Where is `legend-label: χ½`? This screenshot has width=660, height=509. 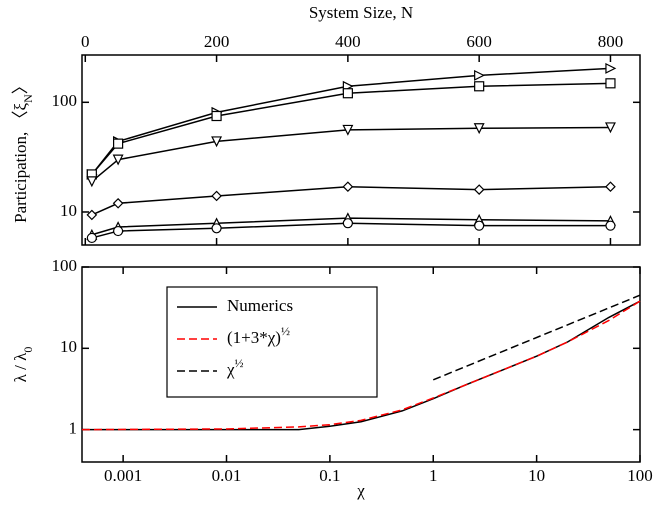 legend-label: χ½ is located at coordinates (235, 367).